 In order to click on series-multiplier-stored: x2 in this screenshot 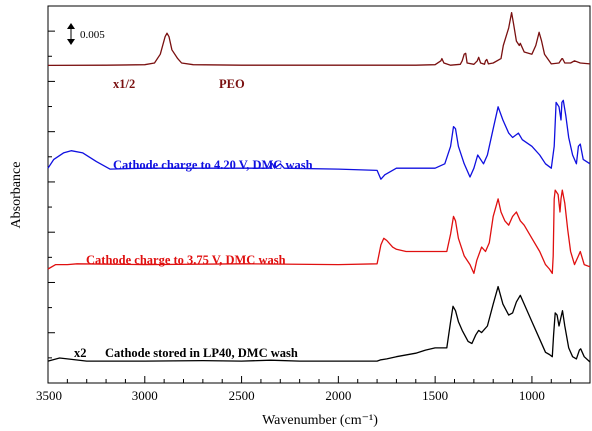, I will do `click(80, 353)`.